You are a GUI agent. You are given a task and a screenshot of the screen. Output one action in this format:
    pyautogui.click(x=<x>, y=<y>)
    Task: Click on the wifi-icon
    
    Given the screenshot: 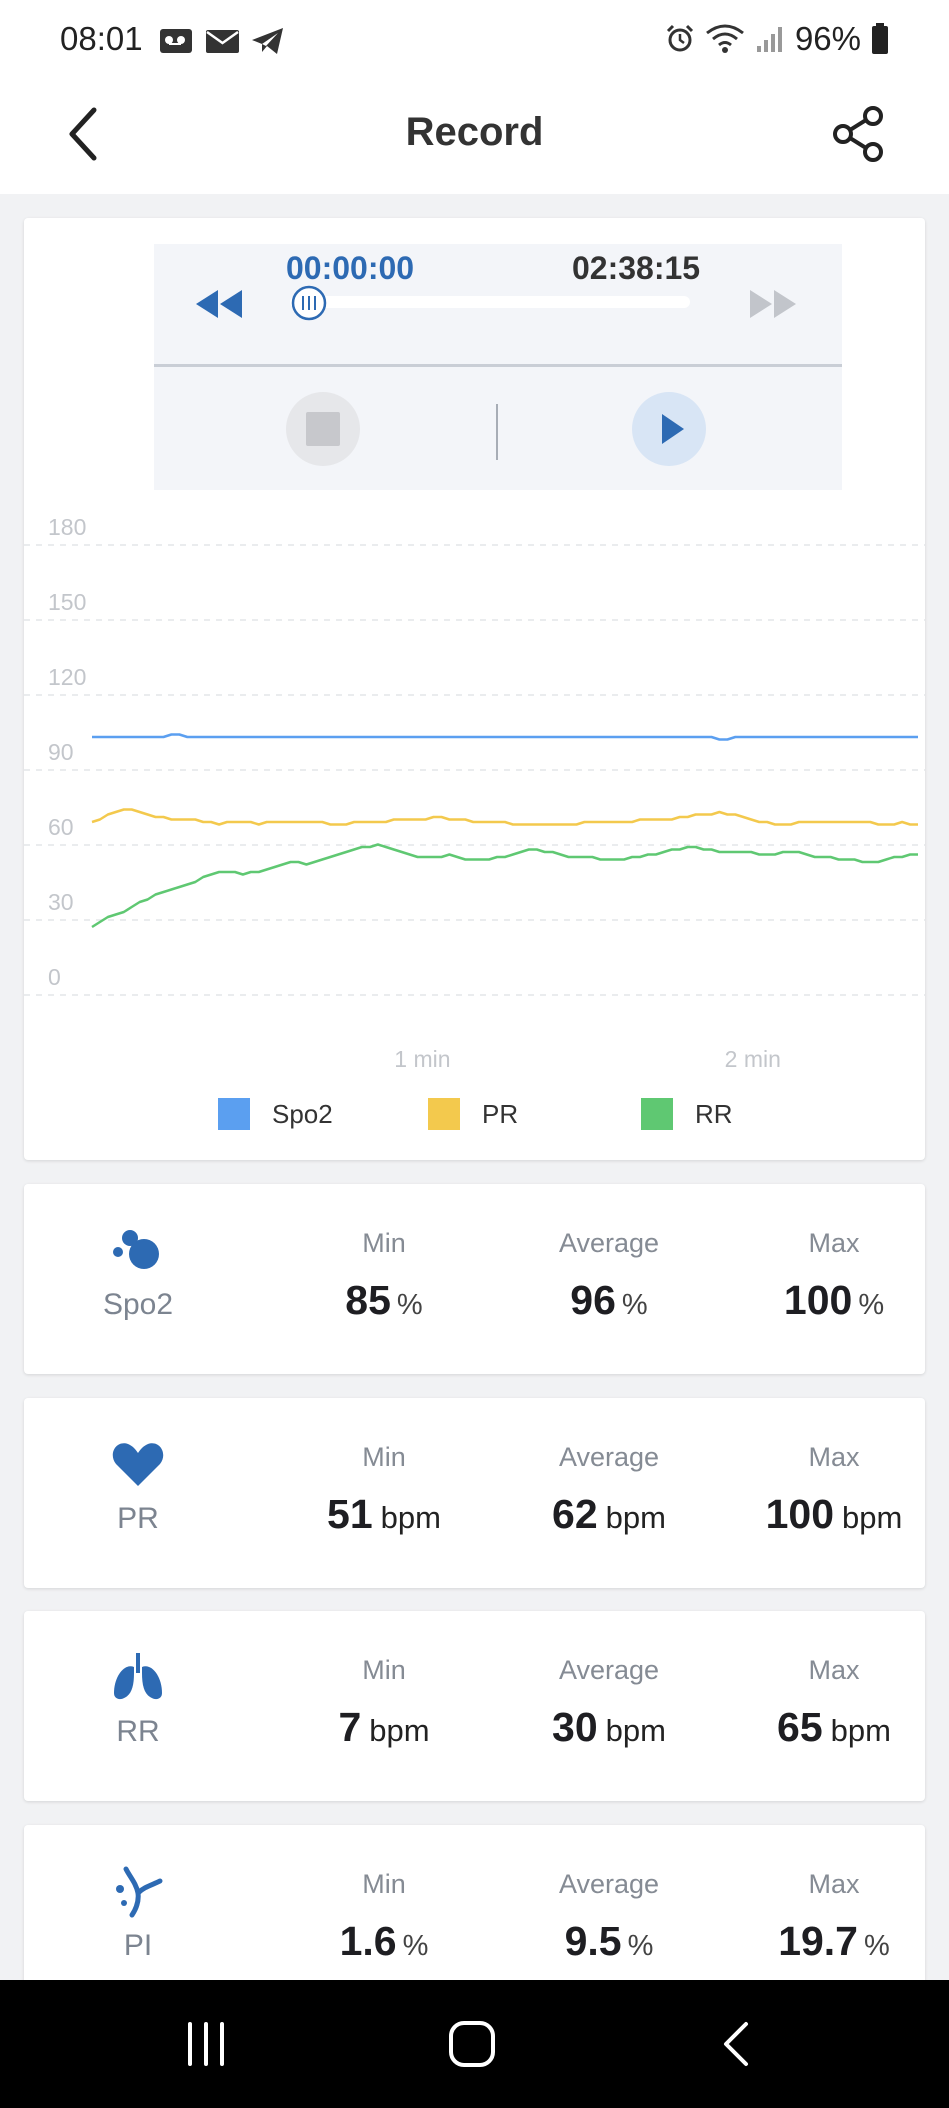 What is the action you would take?
    pyautogui.click(x=725, y=38)
    